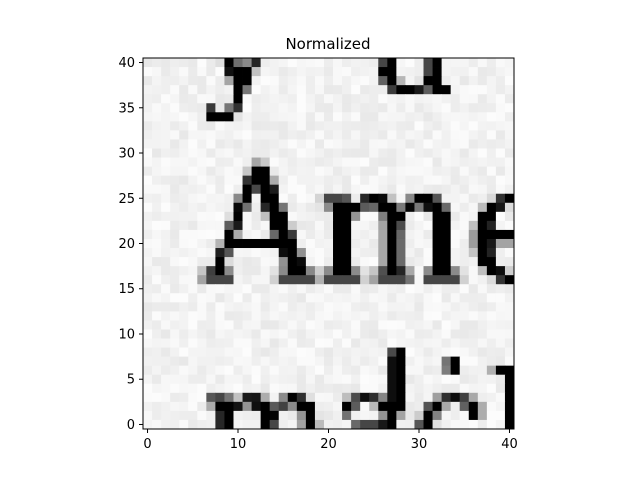 This screenshot has height=480, width=640. What do you see at coordinates (509, 444) in the screenshot?
I see `x-tick-label: 40` at bounding box center [509, 444].